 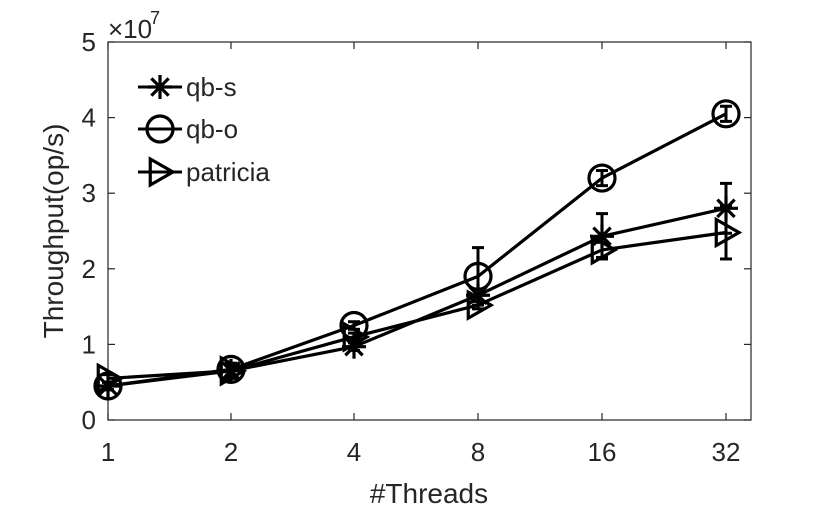 What do you see at coordinates (228, 172) in the screenshot?
I see `legend-label-patricia: patricia` at bounding box center [228, 172].